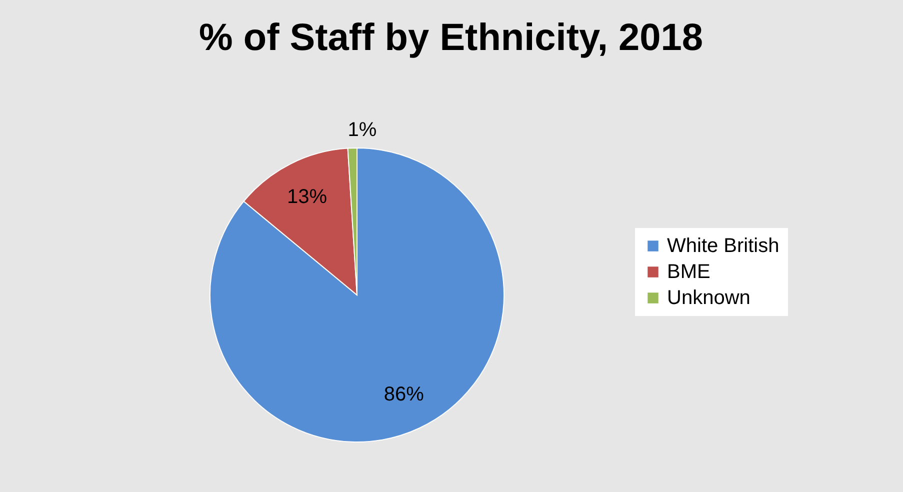 This screenshot has height=492, width=903. Describe the element at coordinates (404, 395) in the screenshot. I see `data-label: 86%` at that location.